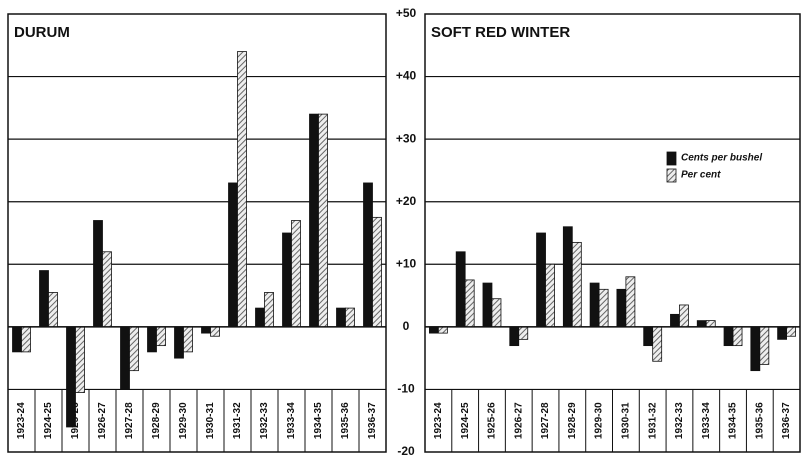  What do you see at coordinates (500, 32) in the screenshot?
I see `panel-title: SOFT RED WINTER` at bounding box center [500, 32].